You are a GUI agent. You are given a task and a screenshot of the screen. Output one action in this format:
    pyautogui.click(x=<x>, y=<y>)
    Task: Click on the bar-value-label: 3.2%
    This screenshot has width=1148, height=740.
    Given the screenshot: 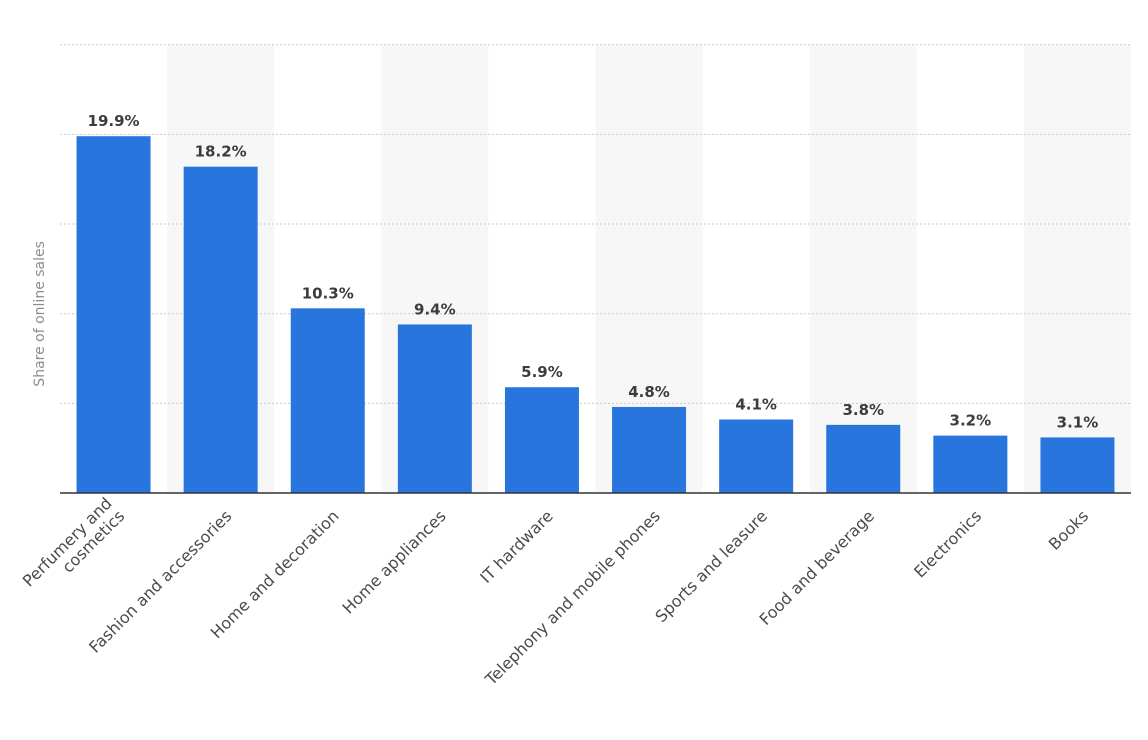 What is the action you would take?
    pyautogui.click(x=971, y=421)
    